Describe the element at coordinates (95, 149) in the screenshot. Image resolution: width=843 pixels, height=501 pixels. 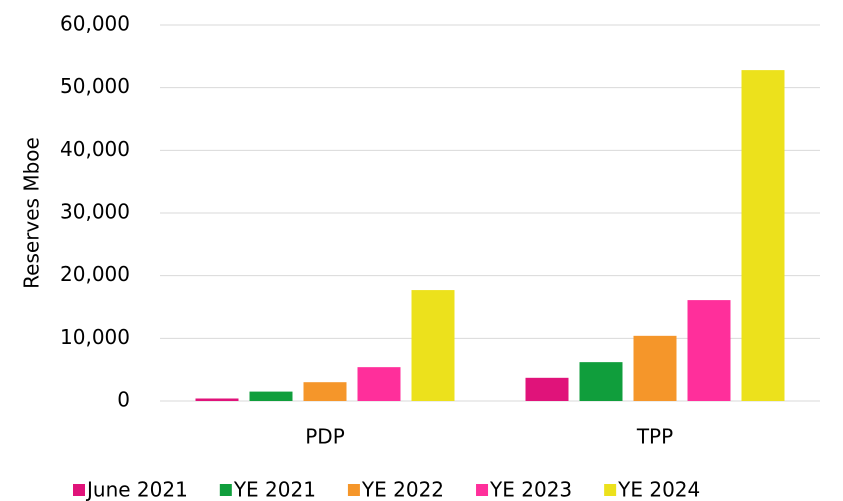
I see `y-tick-label: 40,000` at that location.